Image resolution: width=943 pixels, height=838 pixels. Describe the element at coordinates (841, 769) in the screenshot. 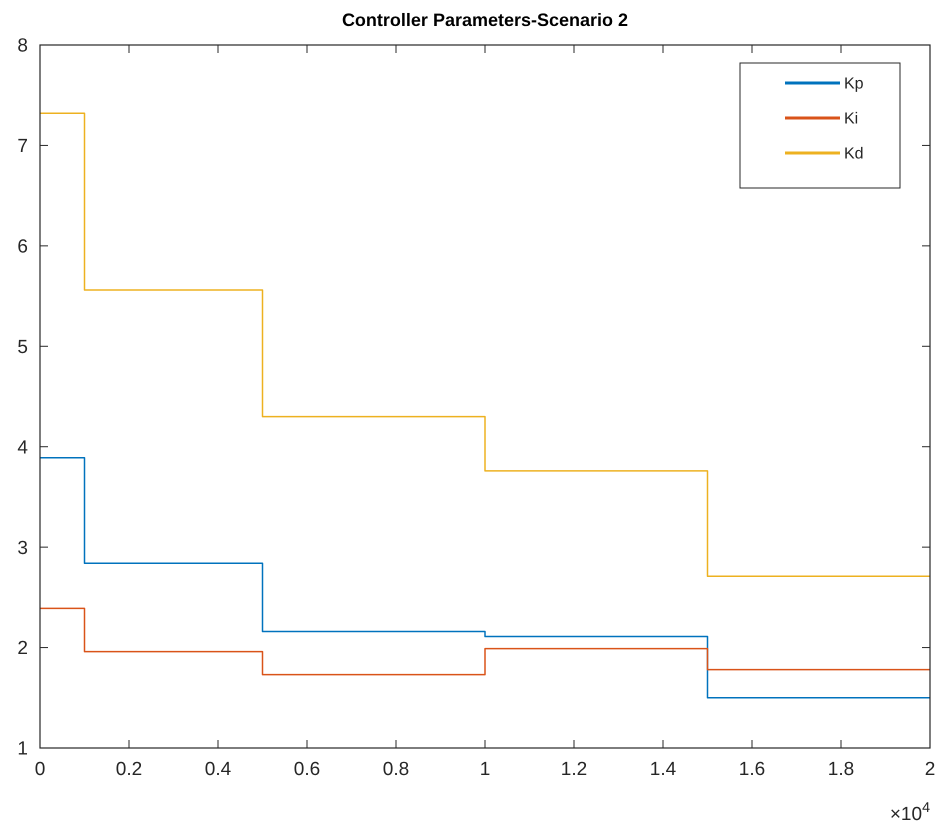

I see `x-tick-label: 1.8` at that location.